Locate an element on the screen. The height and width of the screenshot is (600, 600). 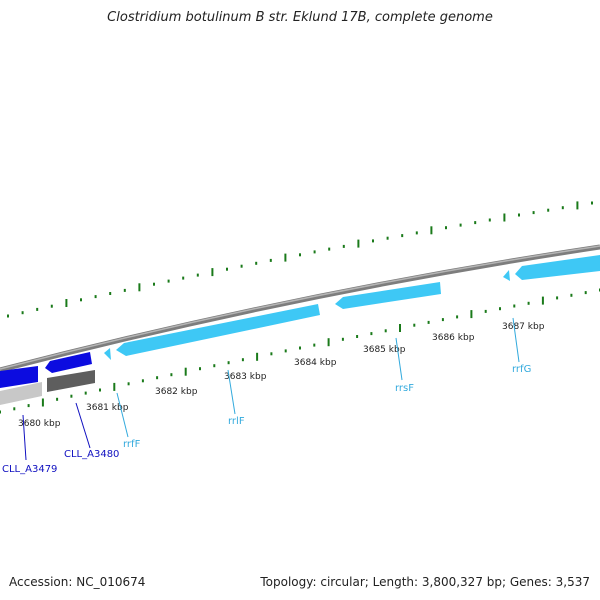
ruler-label-3684: 3684 kbp is located at coordinates (315, 363).